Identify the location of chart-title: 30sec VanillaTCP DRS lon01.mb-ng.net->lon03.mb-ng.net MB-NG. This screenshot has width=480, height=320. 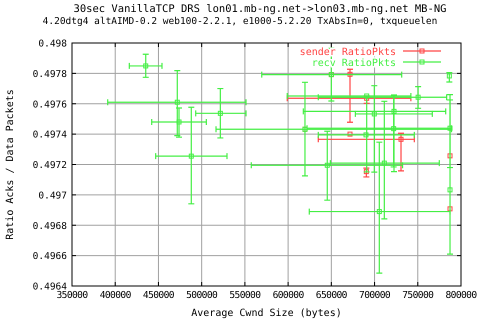
(260, 9).